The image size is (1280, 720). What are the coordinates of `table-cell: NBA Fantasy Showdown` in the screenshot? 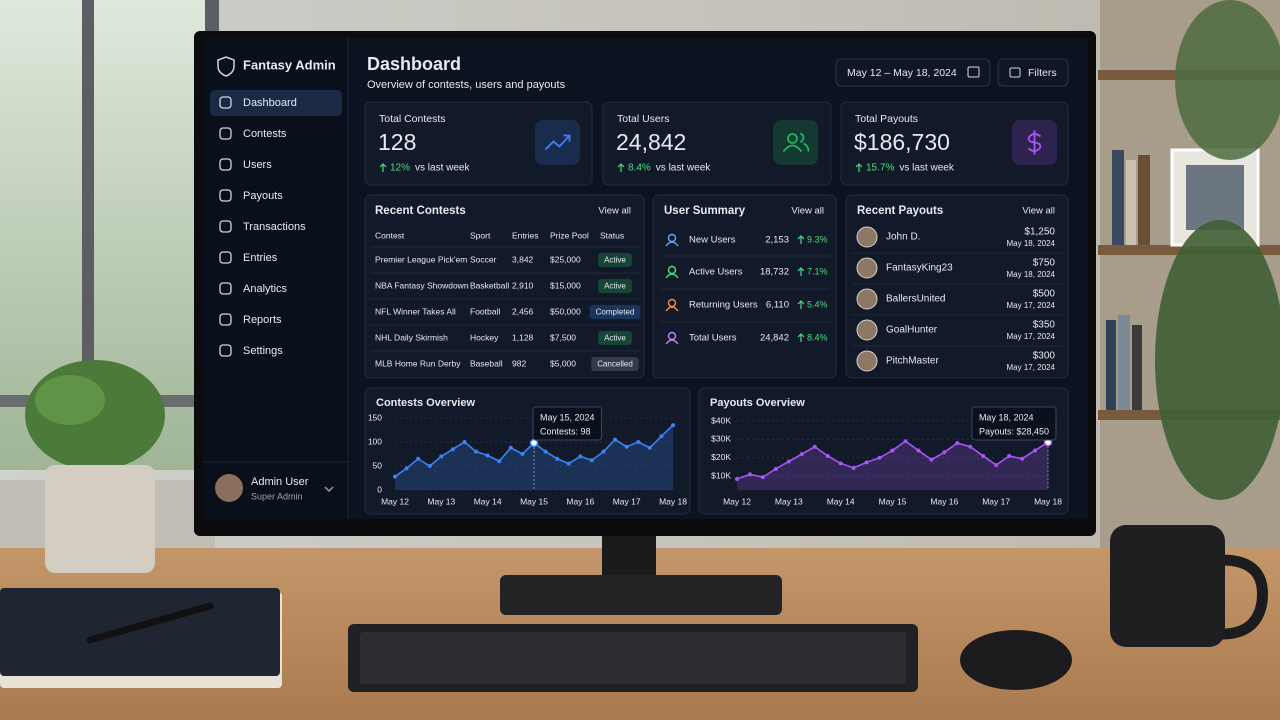 It's located at (422, 285).